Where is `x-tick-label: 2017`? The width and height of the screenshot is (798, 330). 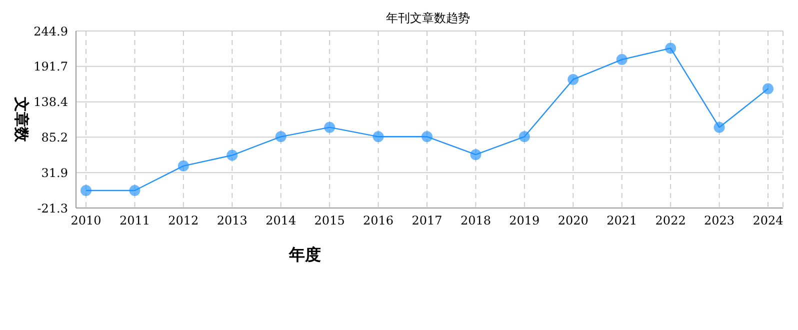
x-tick-label: 2017 is located at coordinates (427, 221).